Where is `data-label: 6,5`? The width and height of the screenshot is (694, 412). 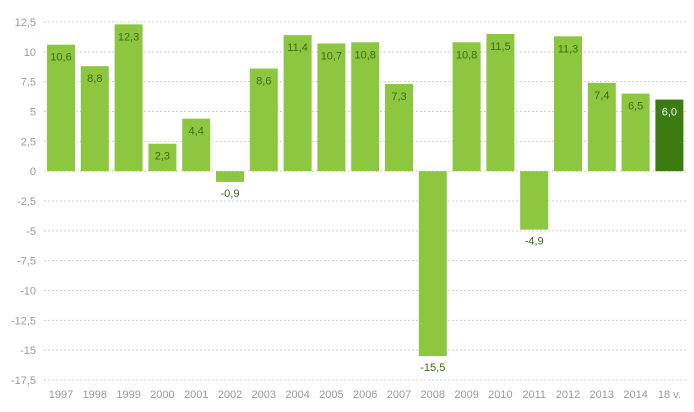 data-label: 6,5 is located at coordinates (635, 107).